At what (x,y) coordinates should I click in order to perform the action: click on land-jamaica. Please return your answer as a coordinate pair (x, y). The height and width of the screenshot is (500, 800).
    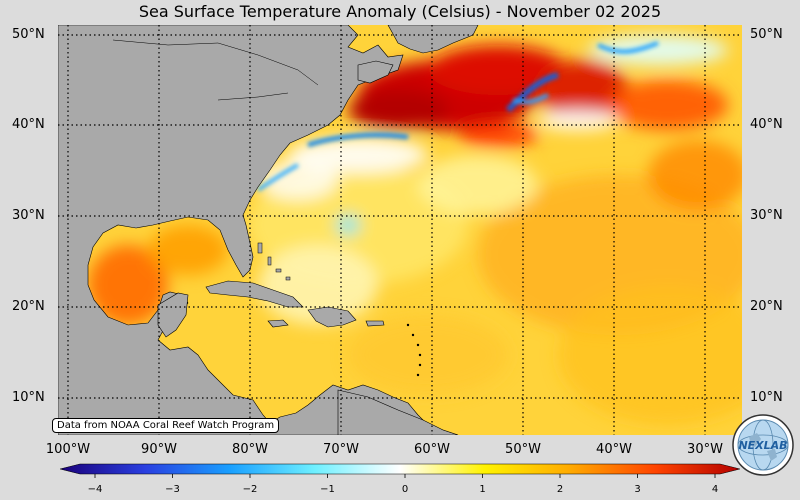
    Looking at the image, I should click on (278, 323).